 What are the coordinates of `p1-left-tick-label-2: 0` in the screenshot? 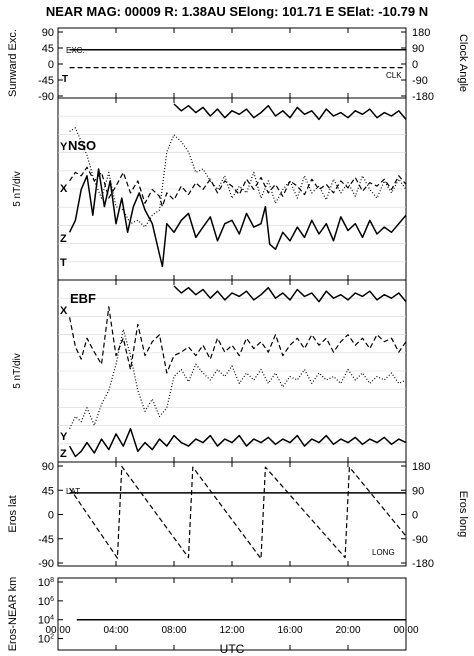 It's located at (51, 65).